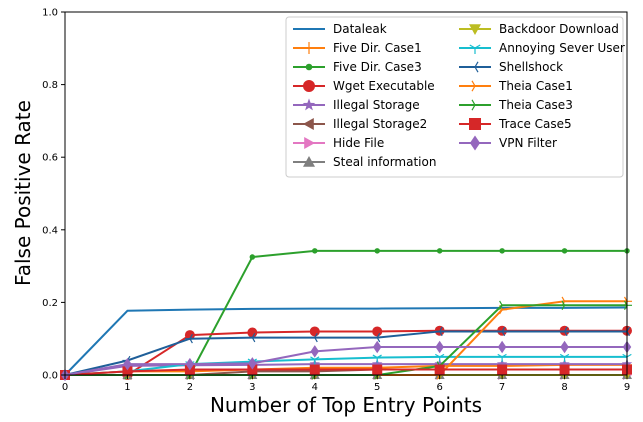 Image resolution: width=643 pixels, height=422 pixels. What do you see at coordinates (252, 387) in the screenshot?
I see `x-tick-label: 3` at bounding box center [252, 387].